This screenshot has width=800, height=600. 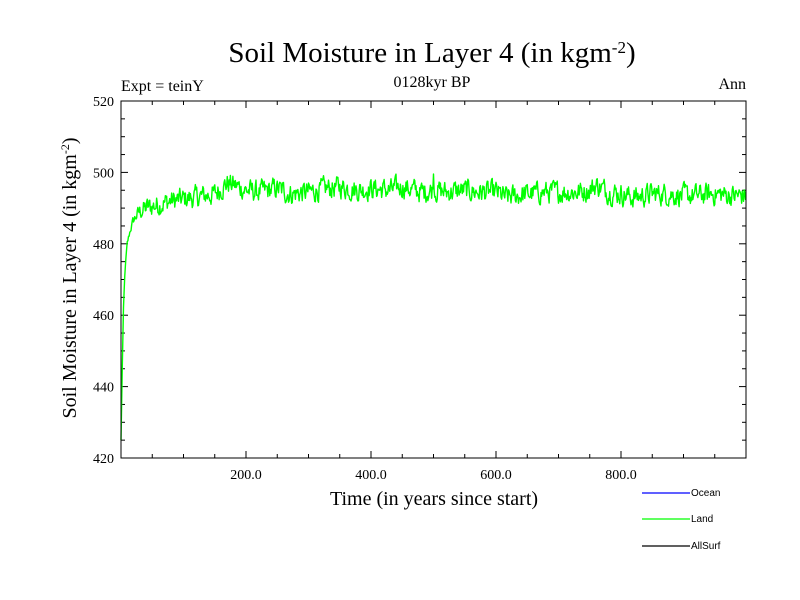 What do you see at coordinates (371, 475) in the screenshot?
I see `x-tick-label: 400.0` at bounding box center [371, 475].